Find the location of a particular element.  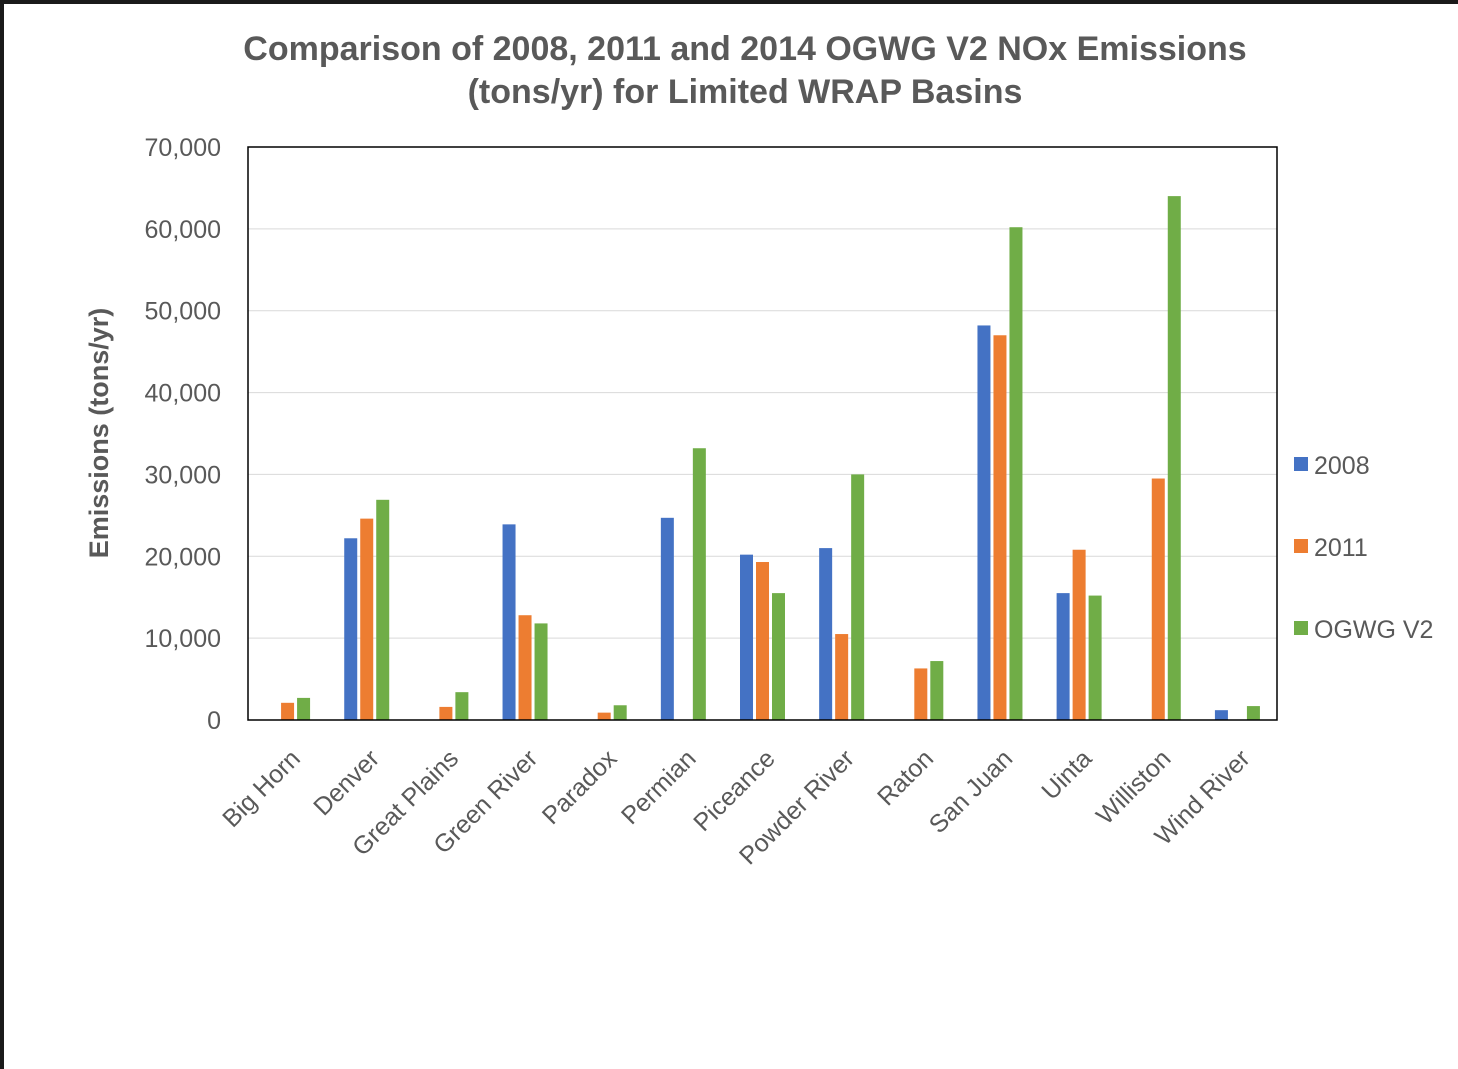

x-tick-label: San Juan is located at coordinates (971, 791).